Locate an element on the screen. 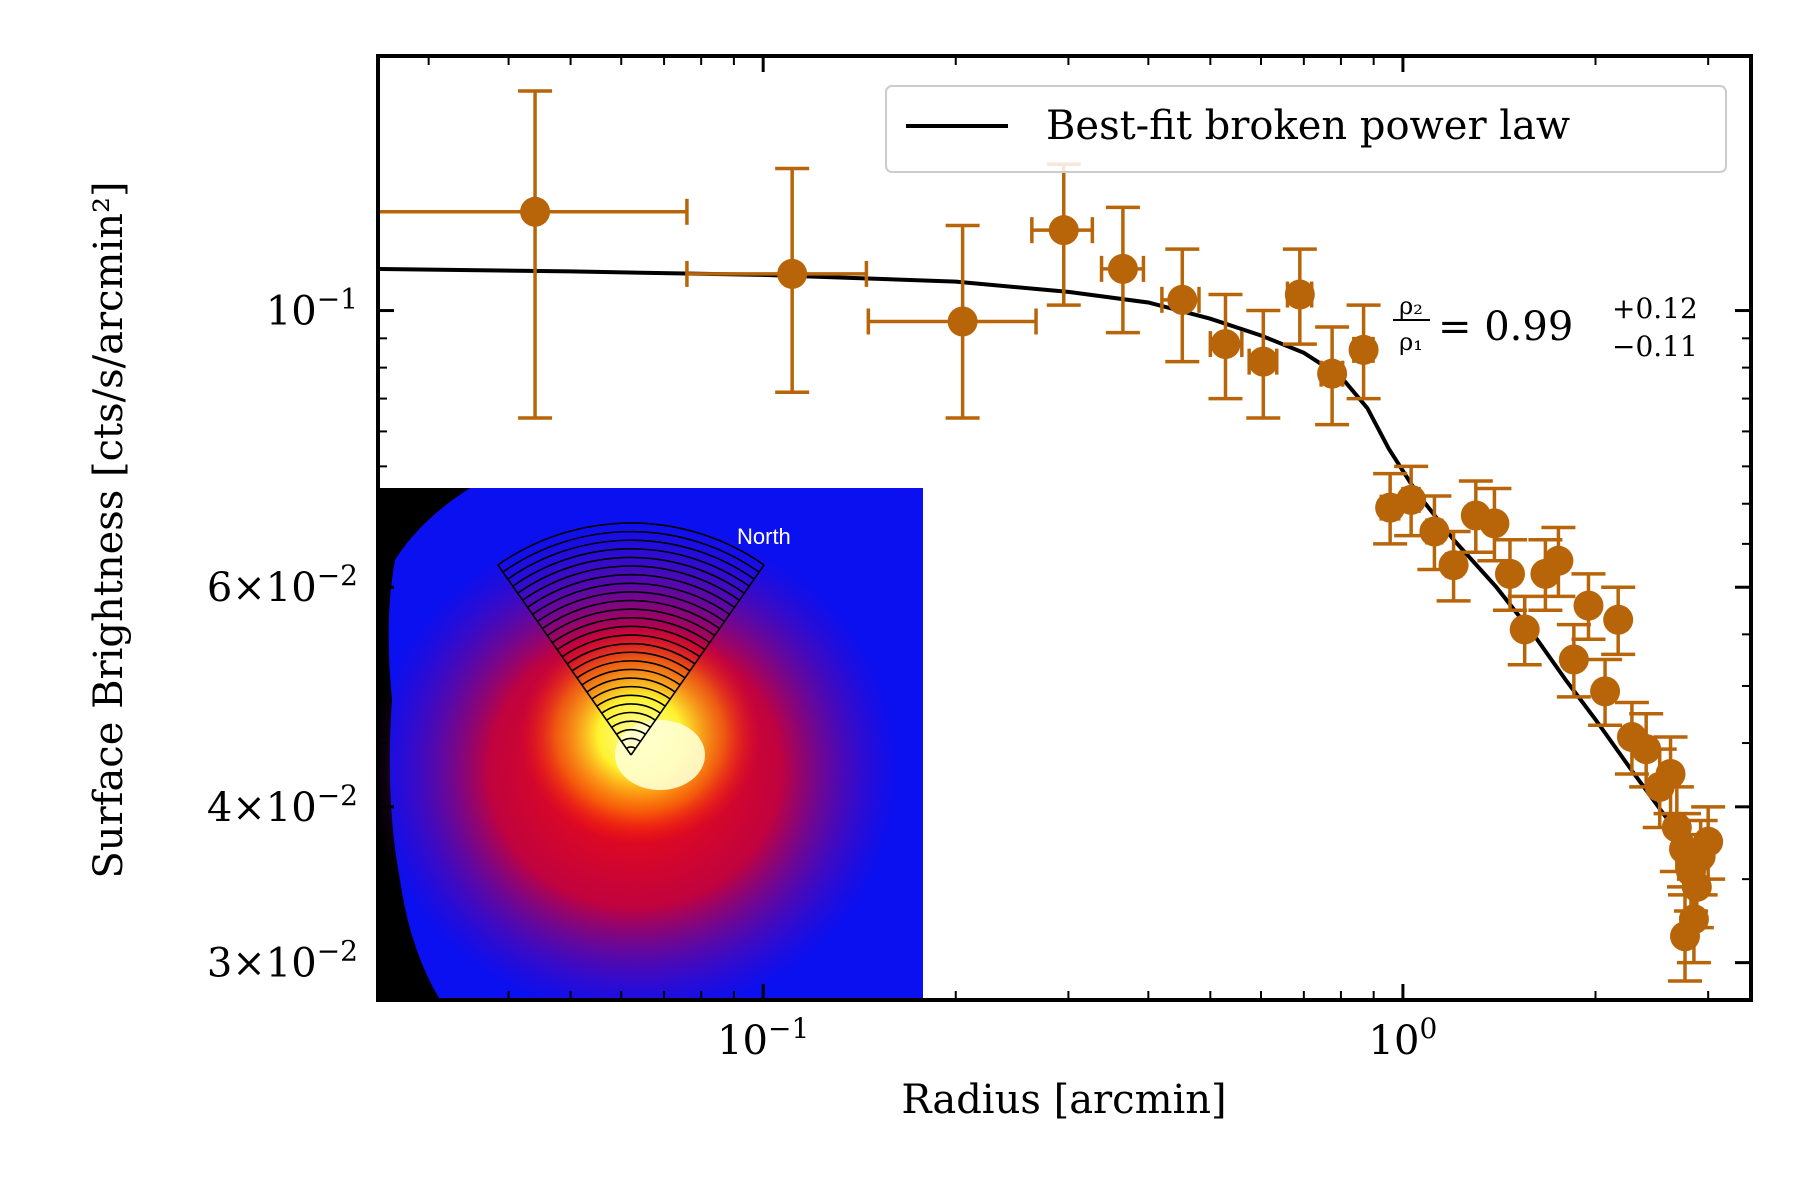 The height and width of the screenshot is (1200, 1800). ratio-upper-error: +0.12 is located at coordinates (1655, 308).